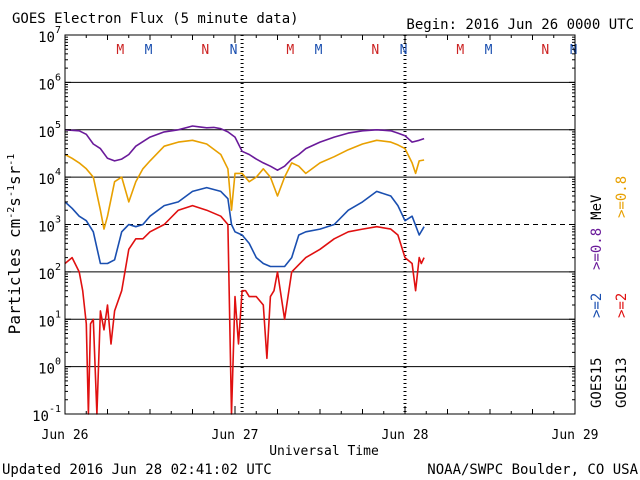  I want to click on begin-time: Begin: 2016 Jun 26 0000 UTC, so click(520, 25).